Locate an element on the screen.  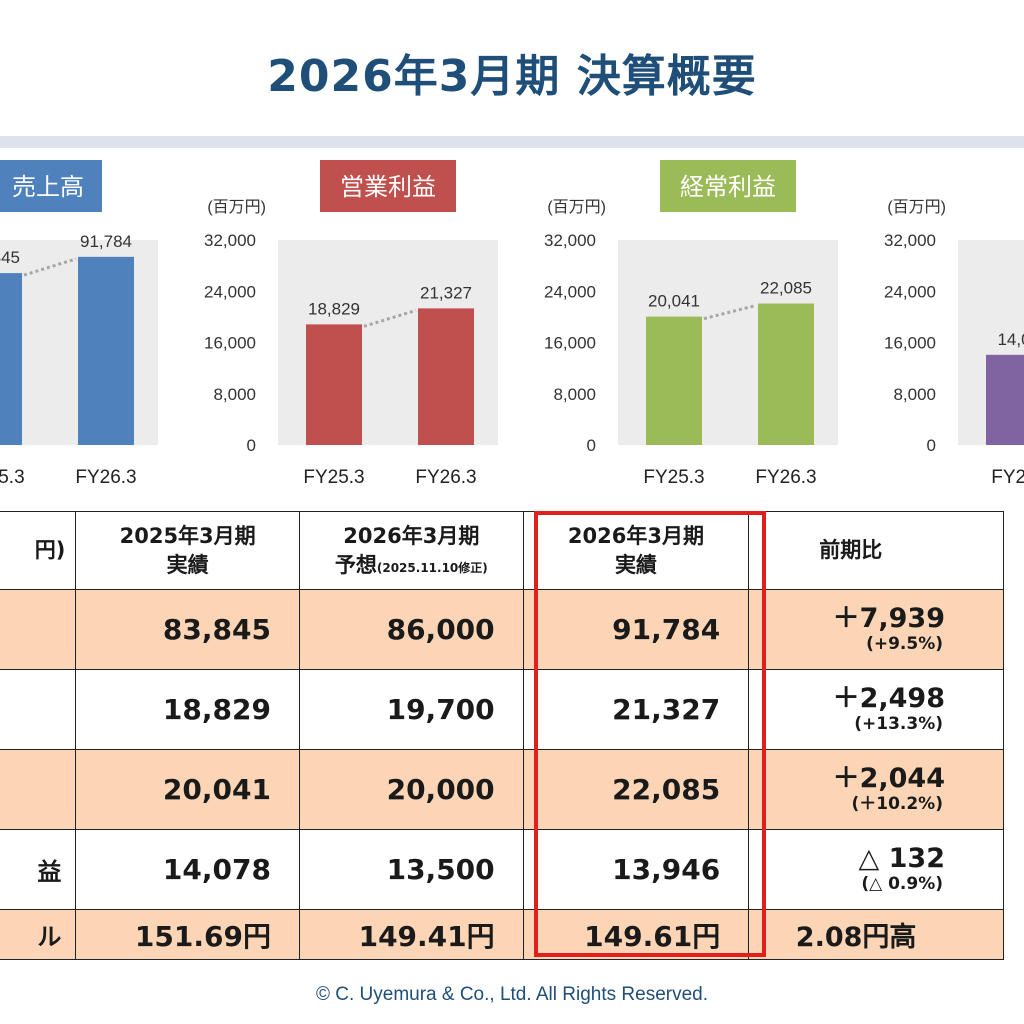
change-percent: (+9.5%) is located at coordinates (904, 644).